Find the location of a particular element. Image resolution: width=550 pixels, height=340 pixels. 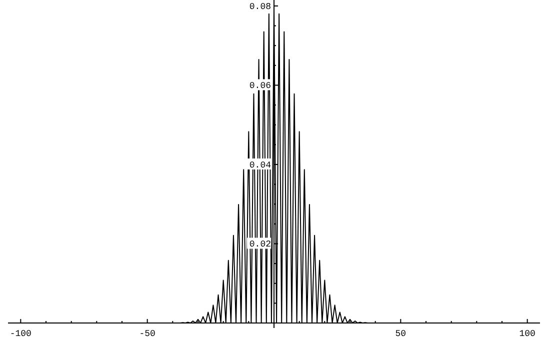

x-tick-label: -100 is located at coordinates (21, 334).